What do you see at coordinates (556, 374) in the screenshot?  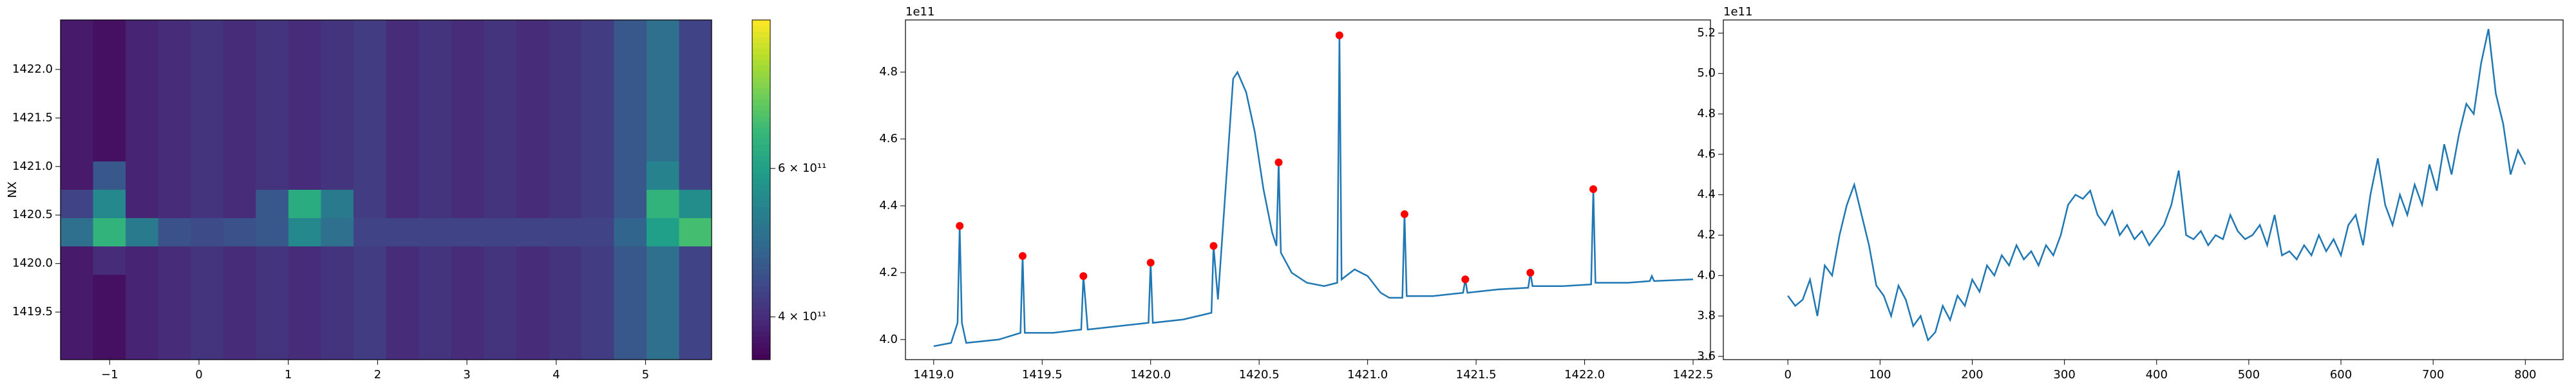 I see `x-tick-label: 4` at bounding box center [556, 374].